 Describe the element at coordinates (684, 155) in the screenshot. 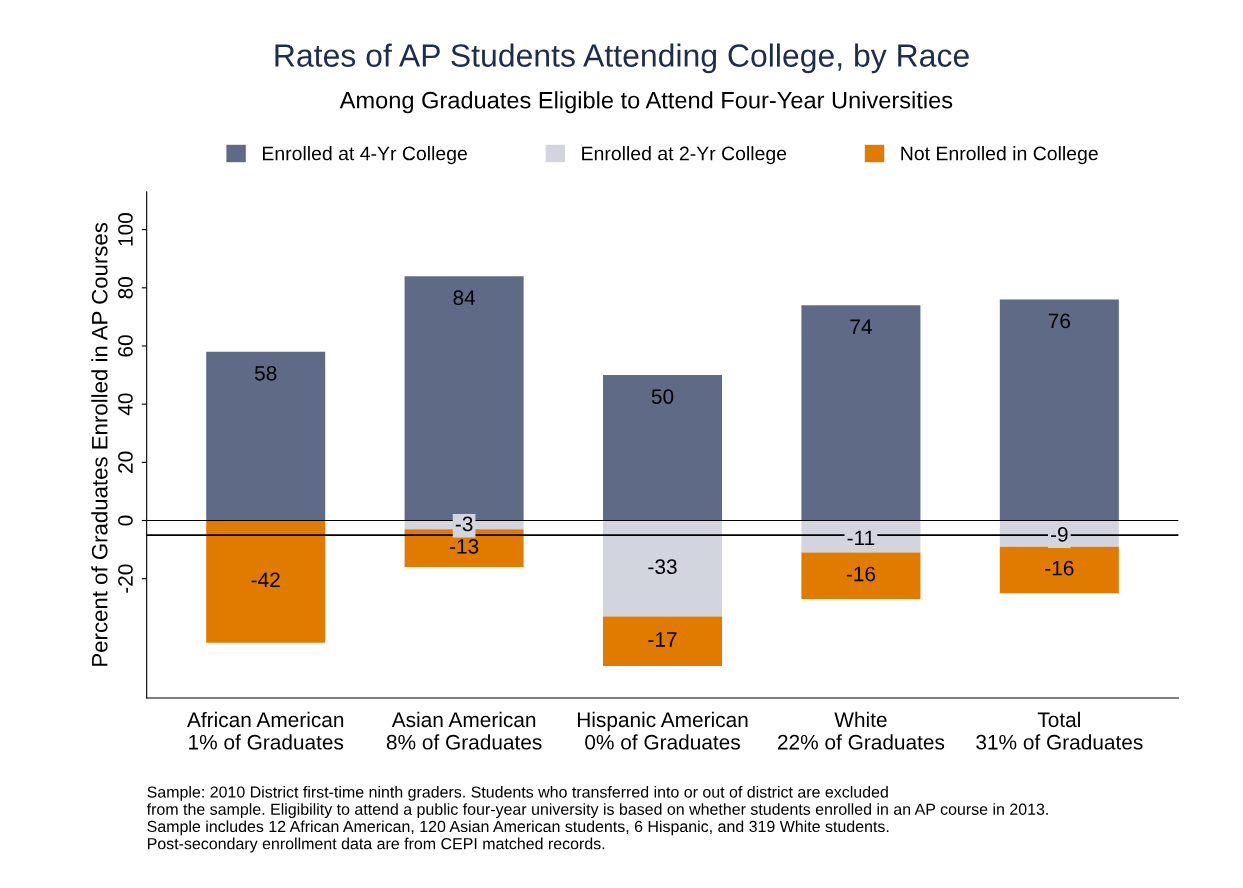

I see `legend-label: Enrolled at 2-Yr College` at that location.